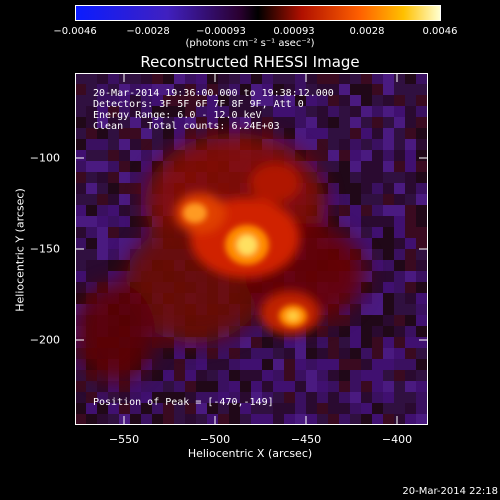 The image size is (500, 500). I want to click on colorbar-units: (photons cm⁻² s⁻¹ asec⁻²), so click(250, 43).